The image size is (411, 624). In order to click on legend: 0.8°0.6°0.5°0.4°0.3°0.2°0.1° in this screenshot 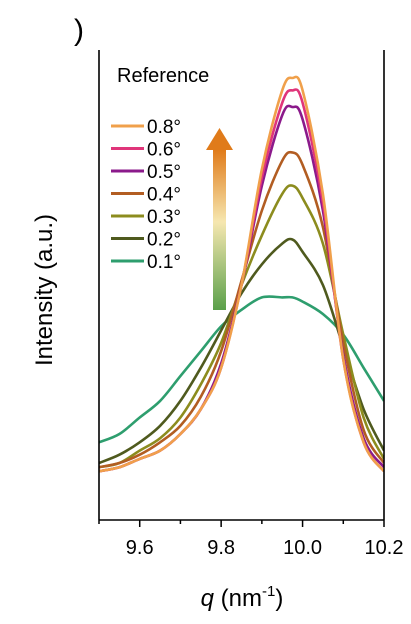, I will do `click(146, 195)`.